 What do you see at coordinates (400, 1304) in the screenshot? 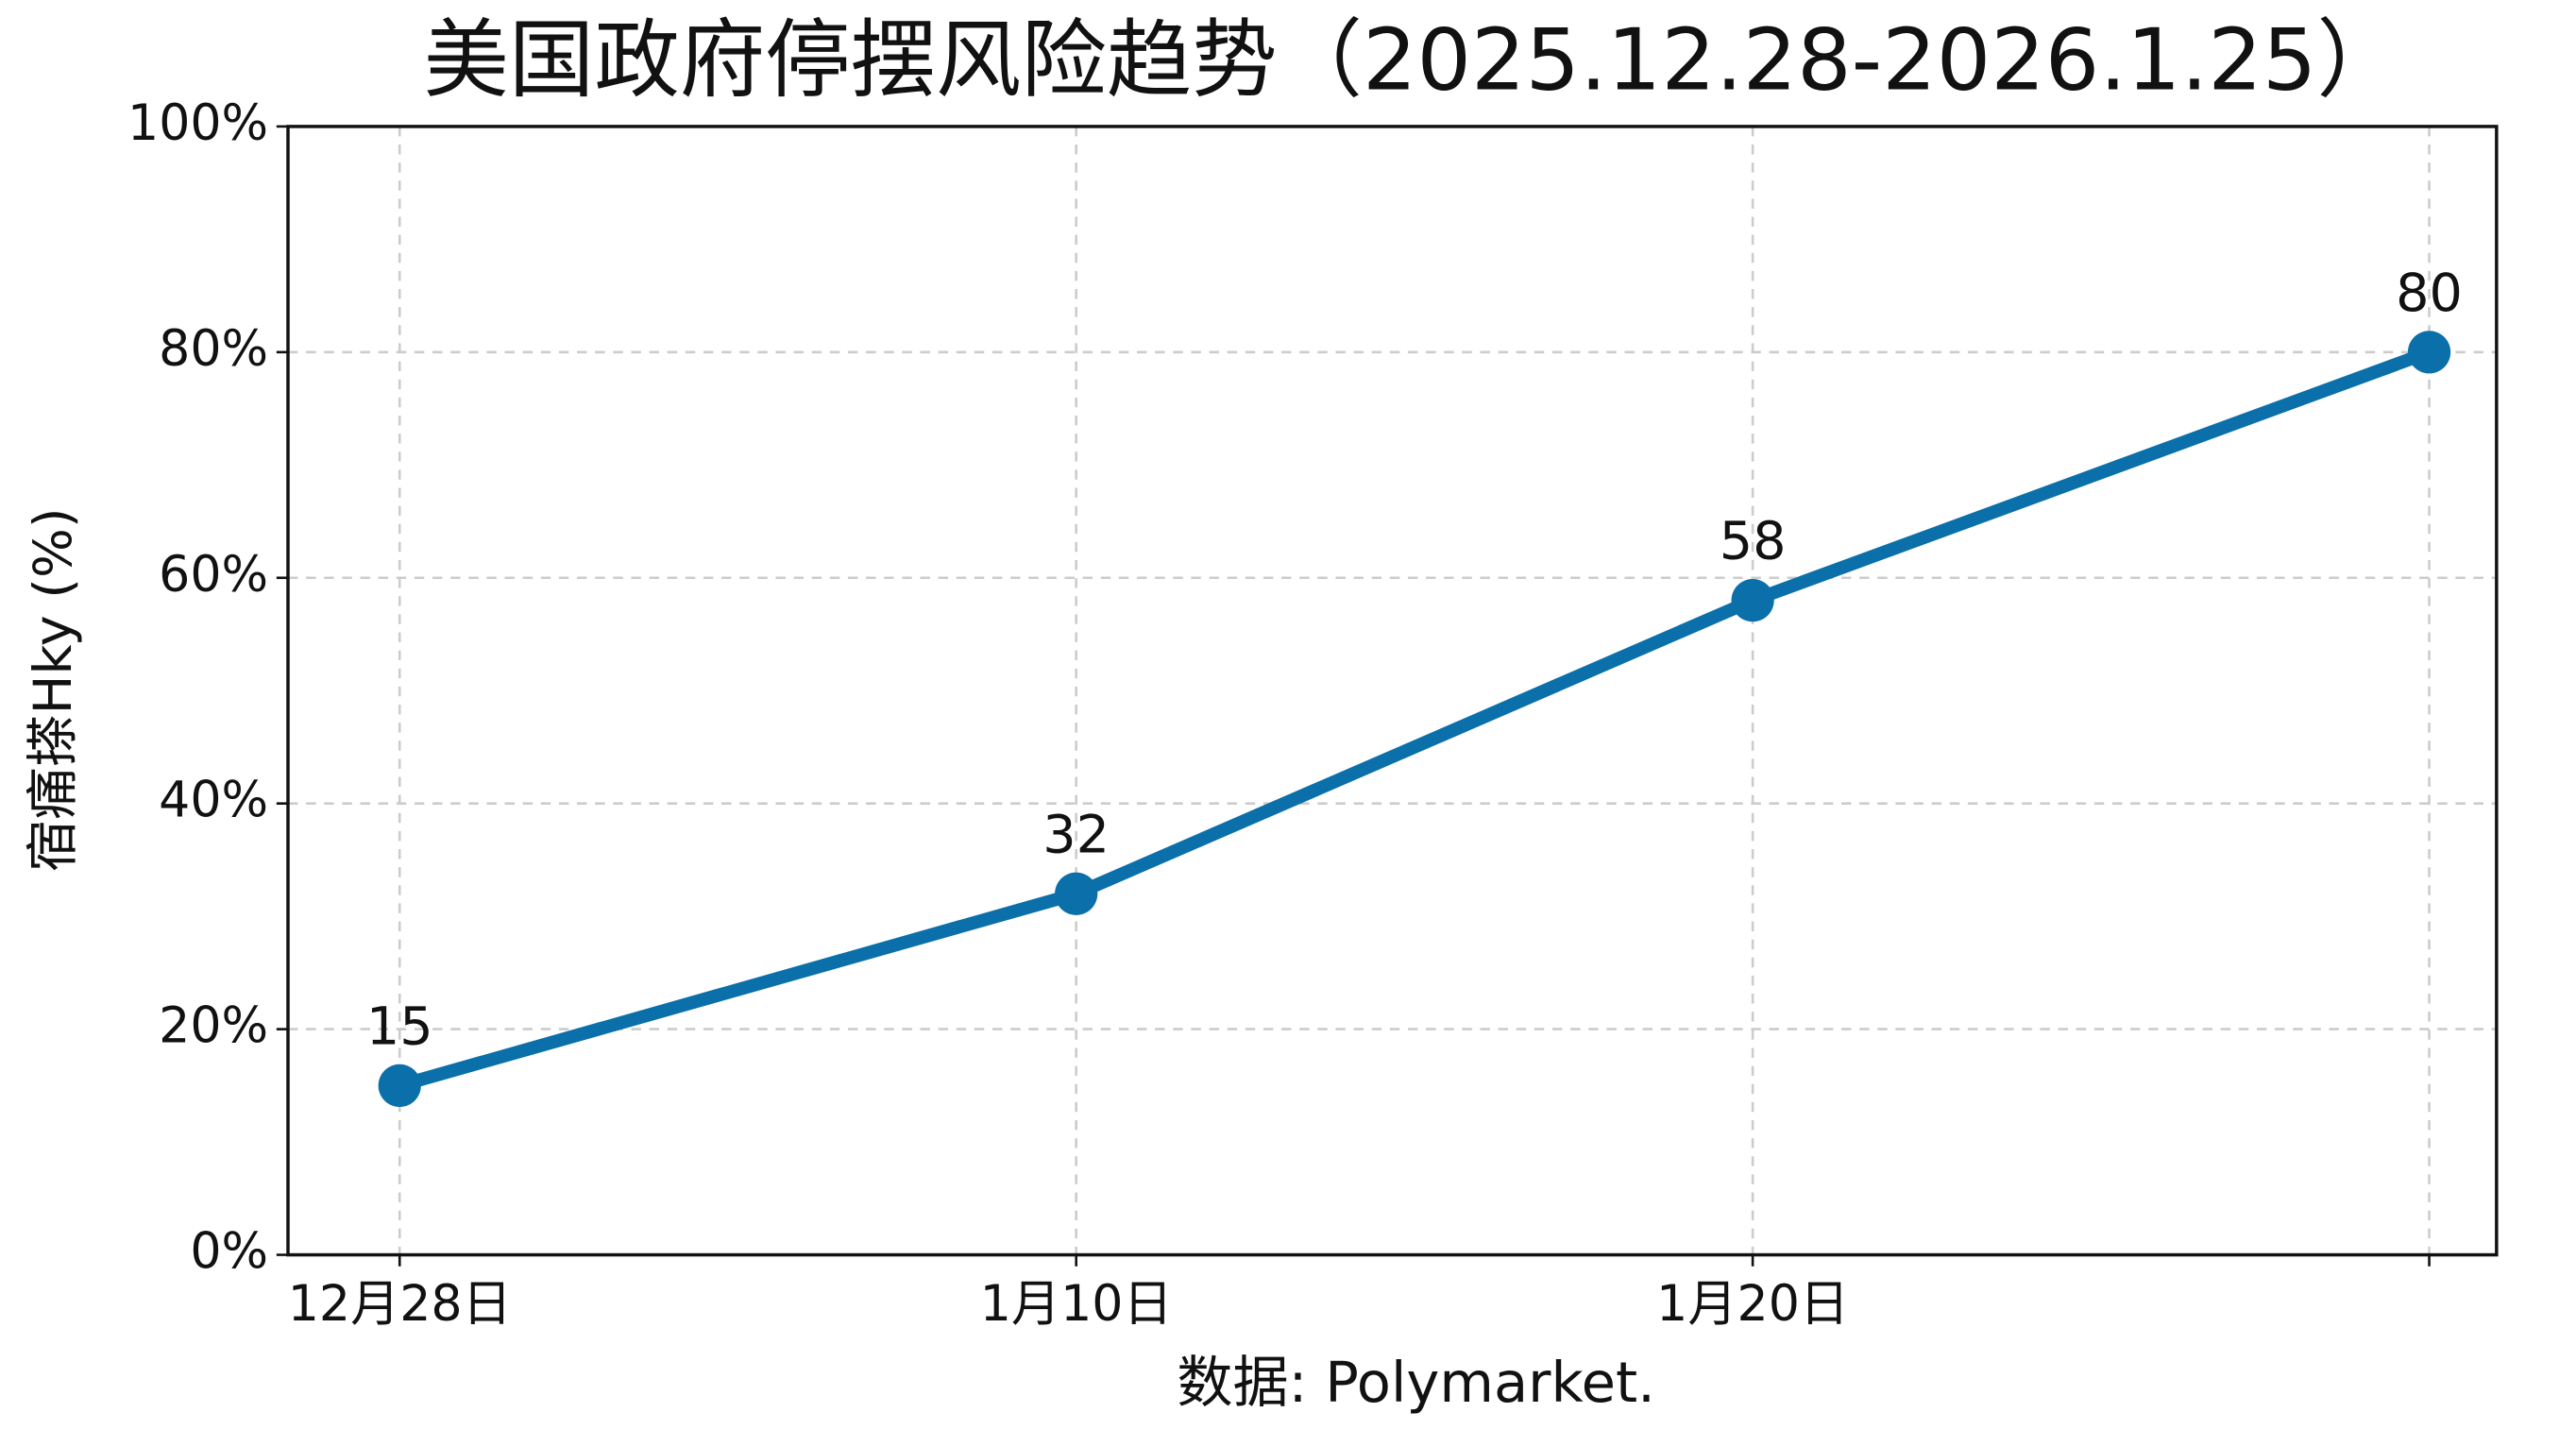
I see `x-tick-label: 12月28日` at bounding box center [400, 1304].